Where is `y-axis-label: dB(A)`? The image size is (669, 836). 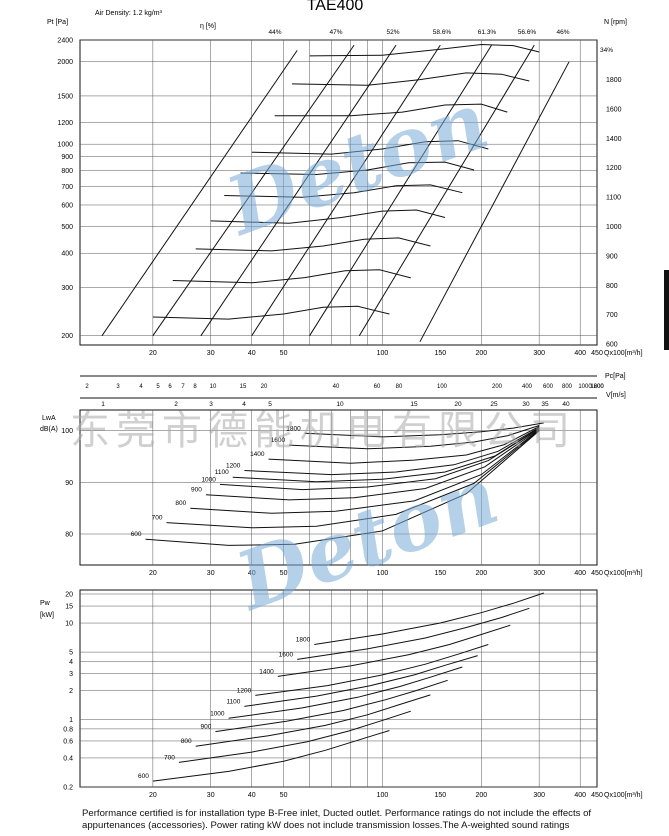 y-axis-label: dB(A) is located at coordinates (49, 429).